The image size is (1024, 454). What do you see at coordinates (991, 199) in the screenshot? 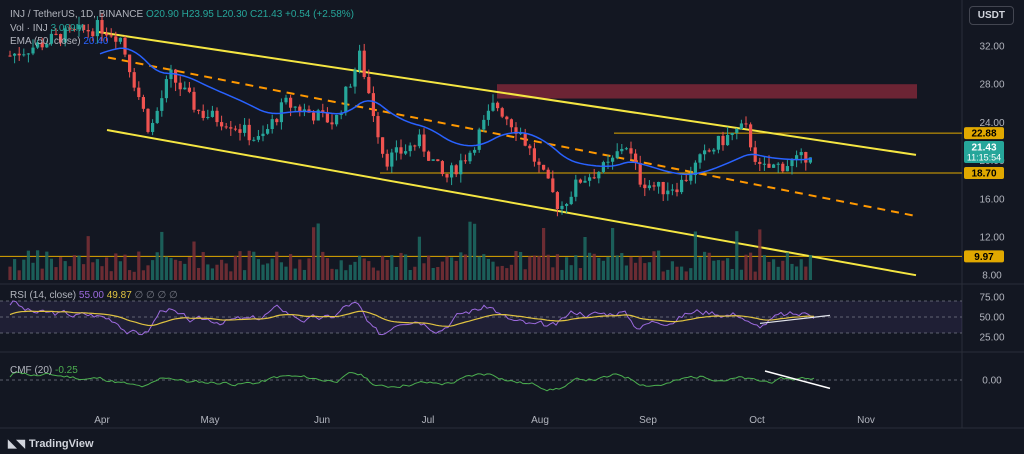
I see `price-tick-label: 16.00` at bounding box center [991, 199].